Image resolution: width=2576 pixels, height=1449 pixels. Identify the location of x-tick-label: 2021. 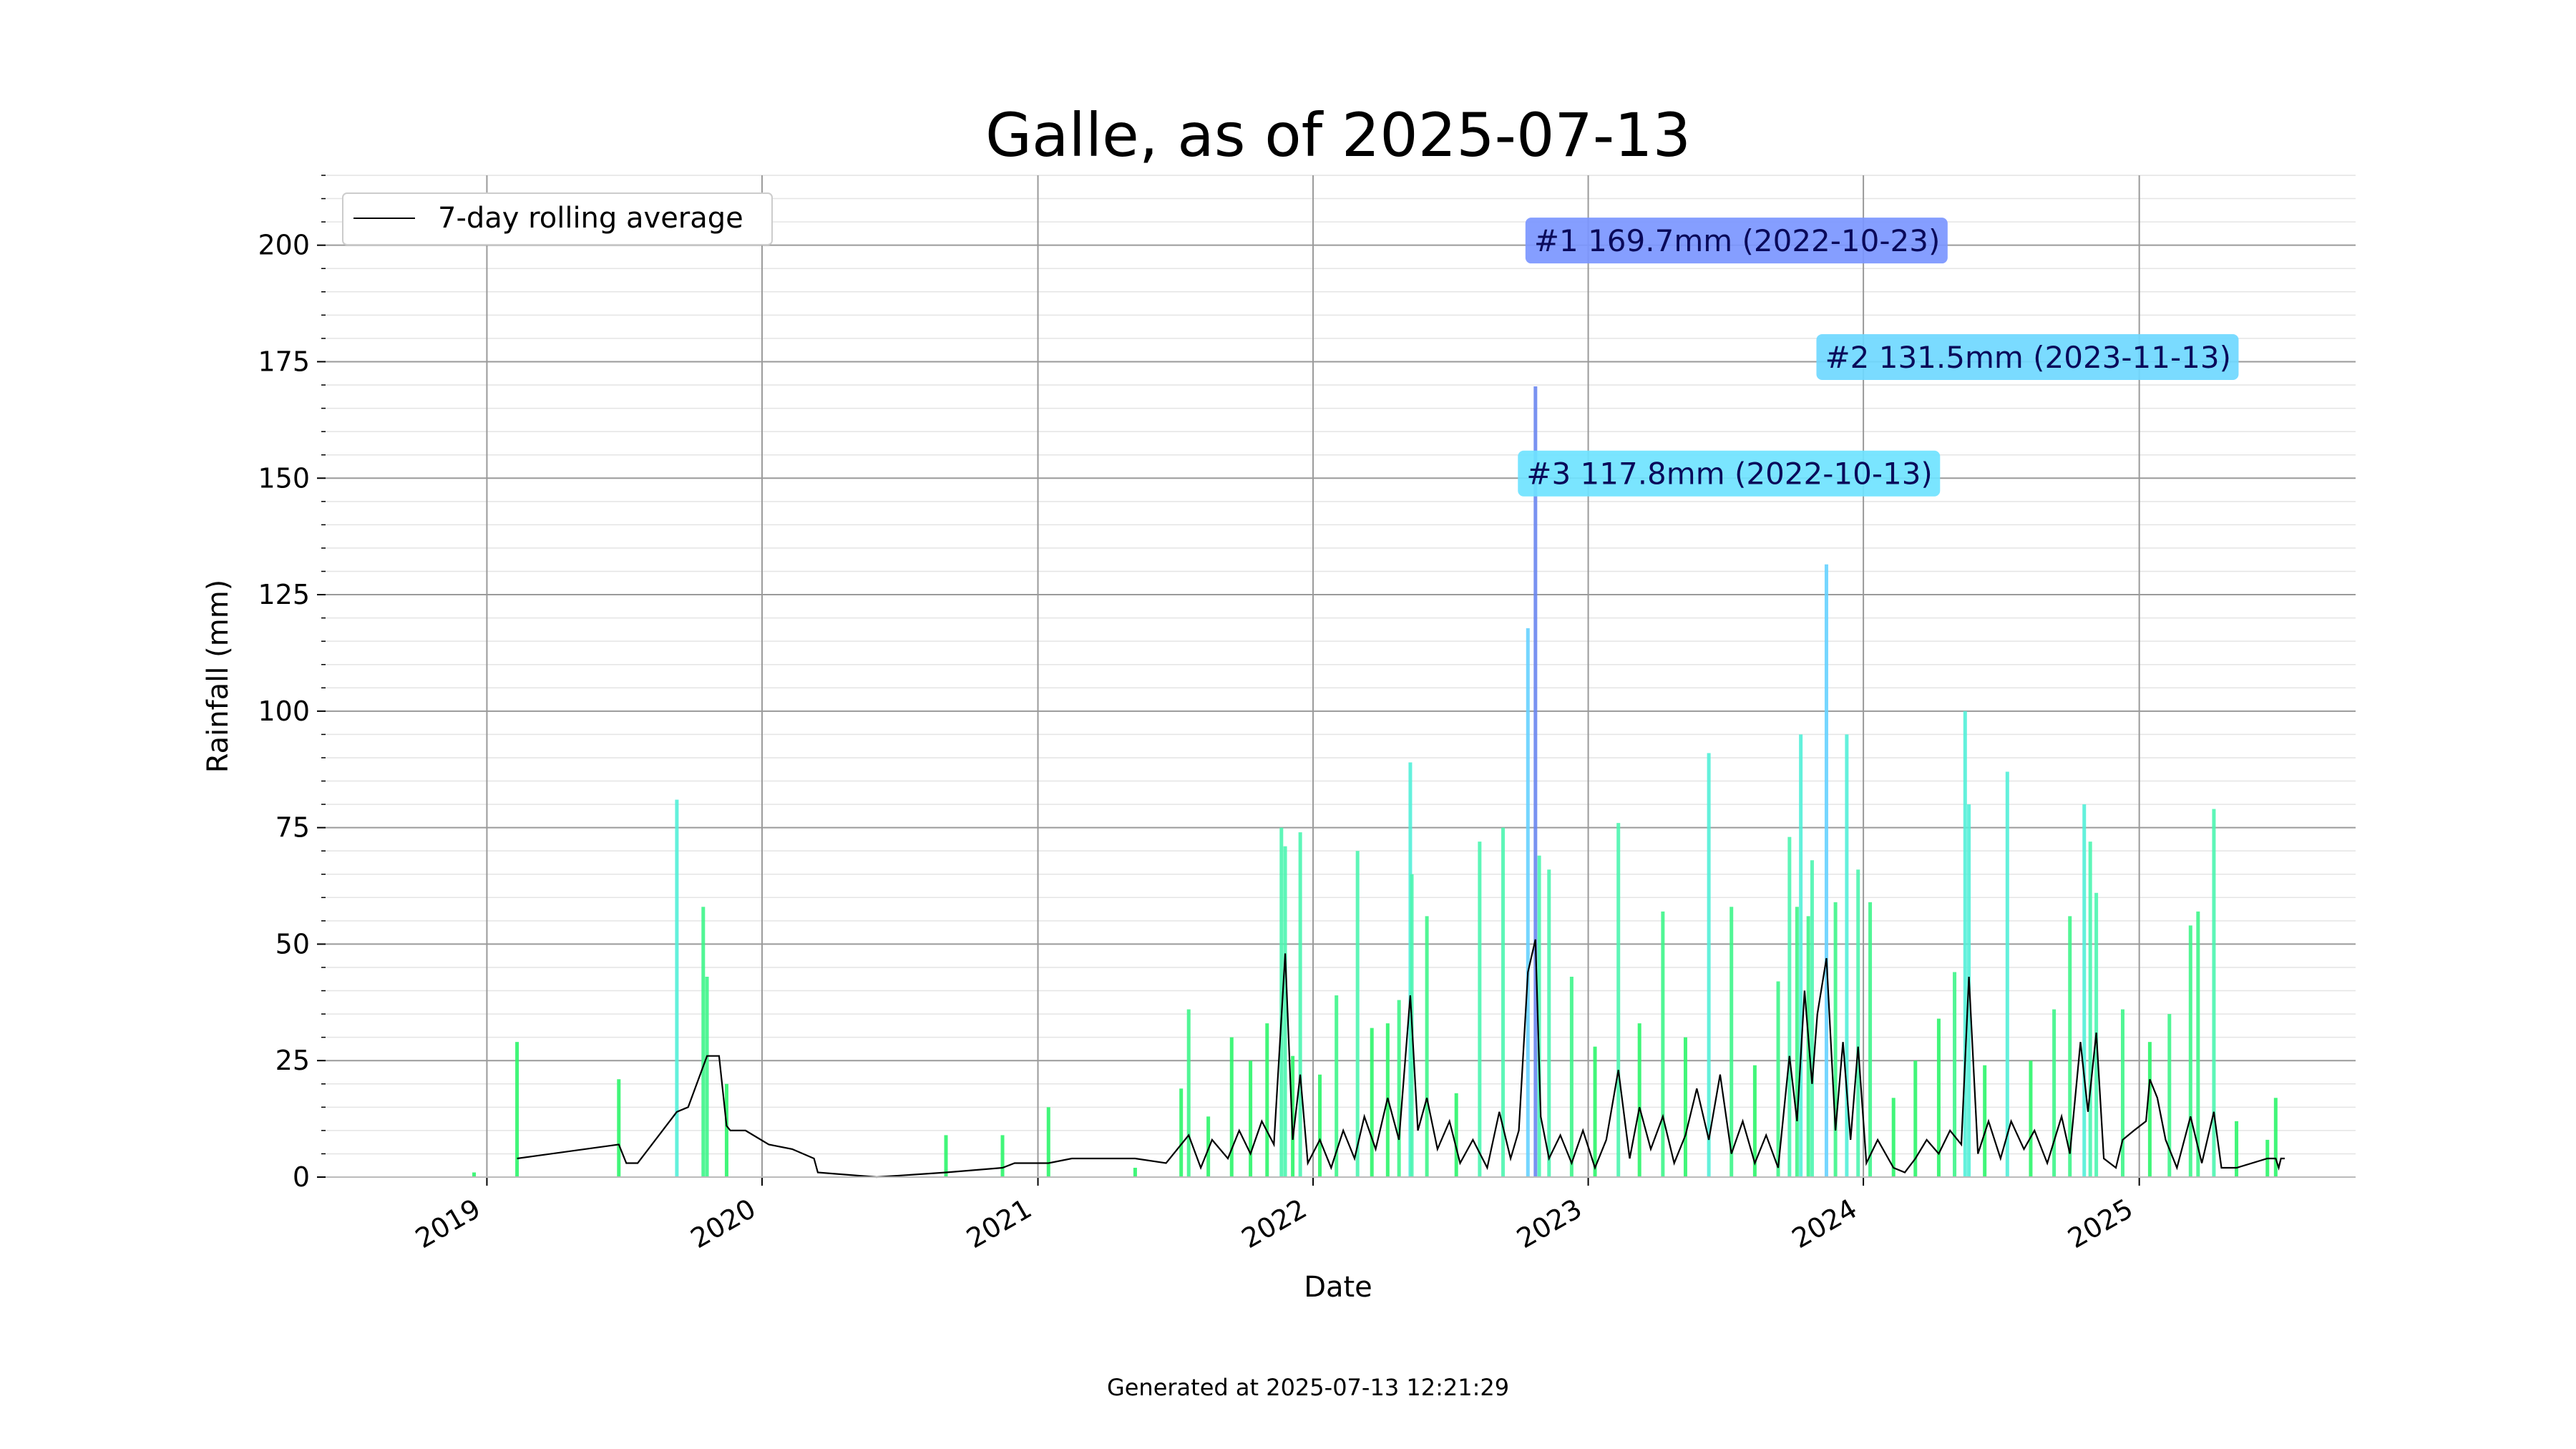
(999, 1223).